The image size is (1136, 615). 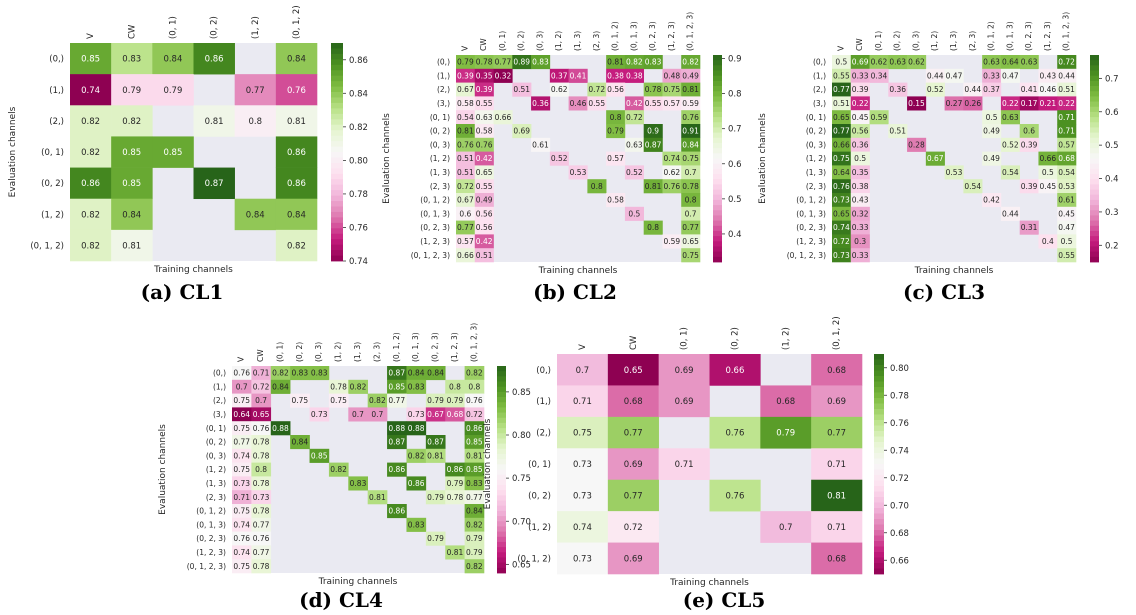 I want to click on cell-value-label: 0.32, so click(x=503, y=75).